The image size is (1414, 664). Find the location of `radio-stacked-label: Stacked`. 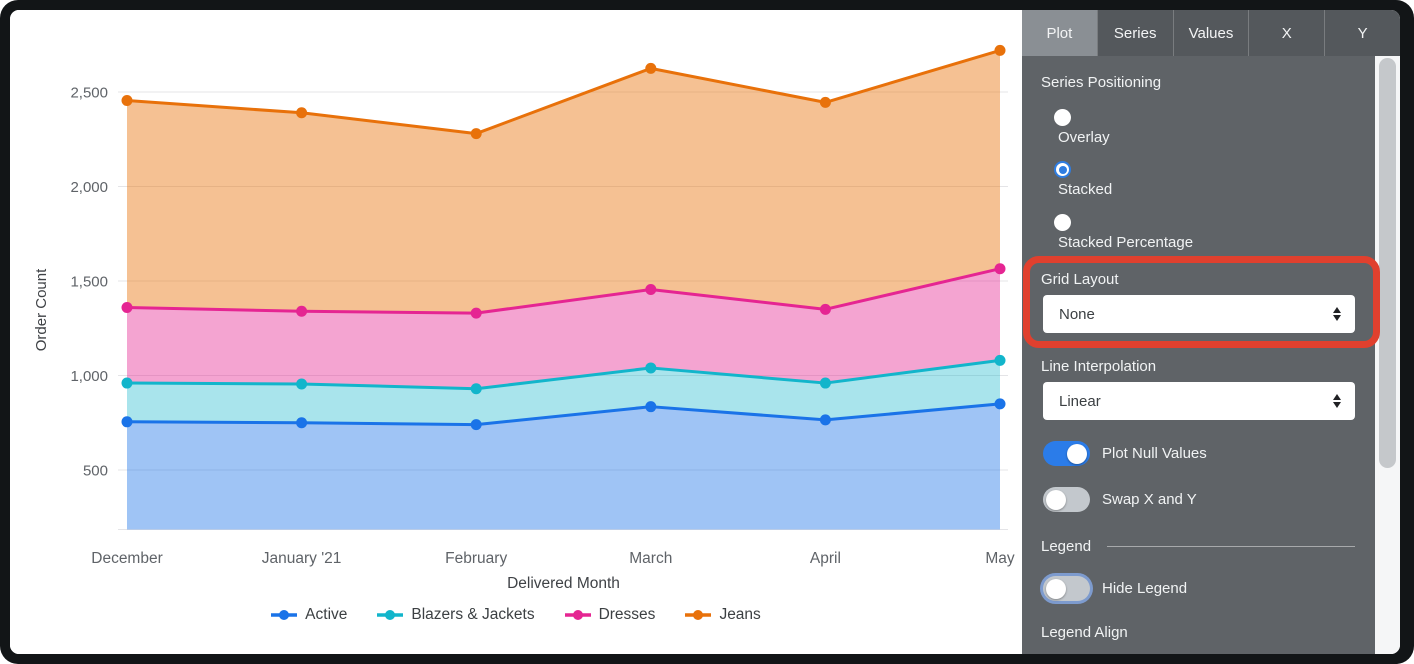

radio-stacked-label: Stacked is located at coordinates (1085, 189).